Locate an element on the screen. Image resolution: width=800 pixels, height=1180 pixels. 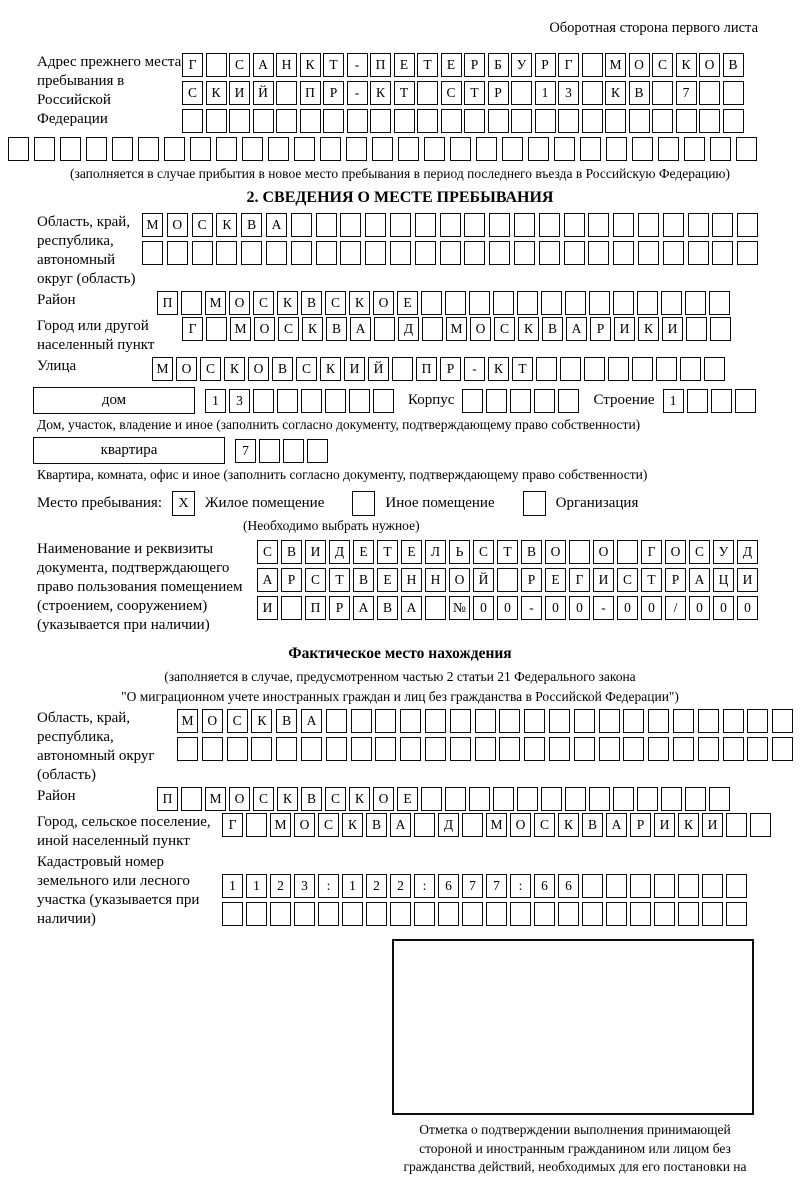
form-cell: И is located at coordinates (267, 608).